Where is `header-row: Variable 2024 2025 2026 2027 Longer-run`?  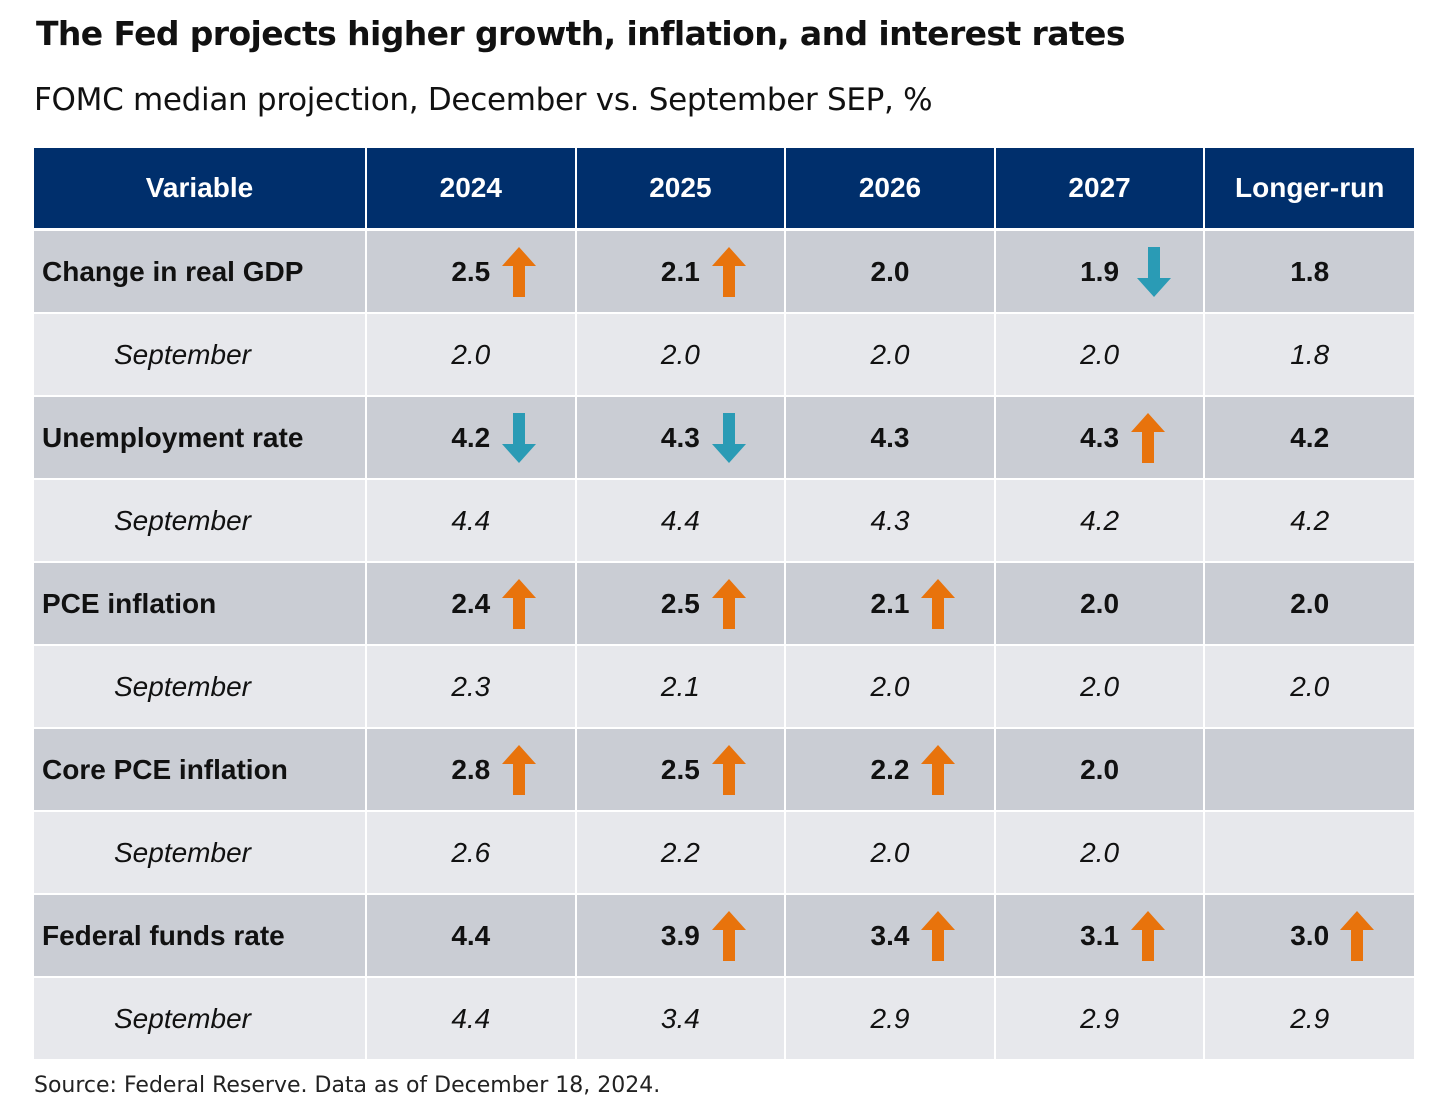 header-row: Variable 2024 2025 2026 2027 Longer-run is located at coordinates (724, 189).